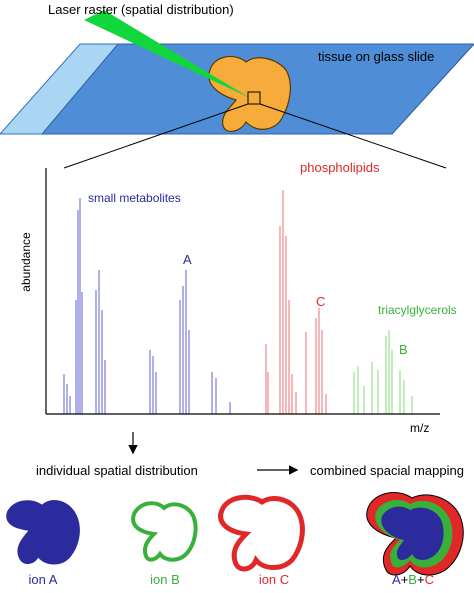 The image size is (474, 593). What do you see at coordinates (254, 98) in the screenshot?
I see `raster-spot` at bounding box center [254, 98].